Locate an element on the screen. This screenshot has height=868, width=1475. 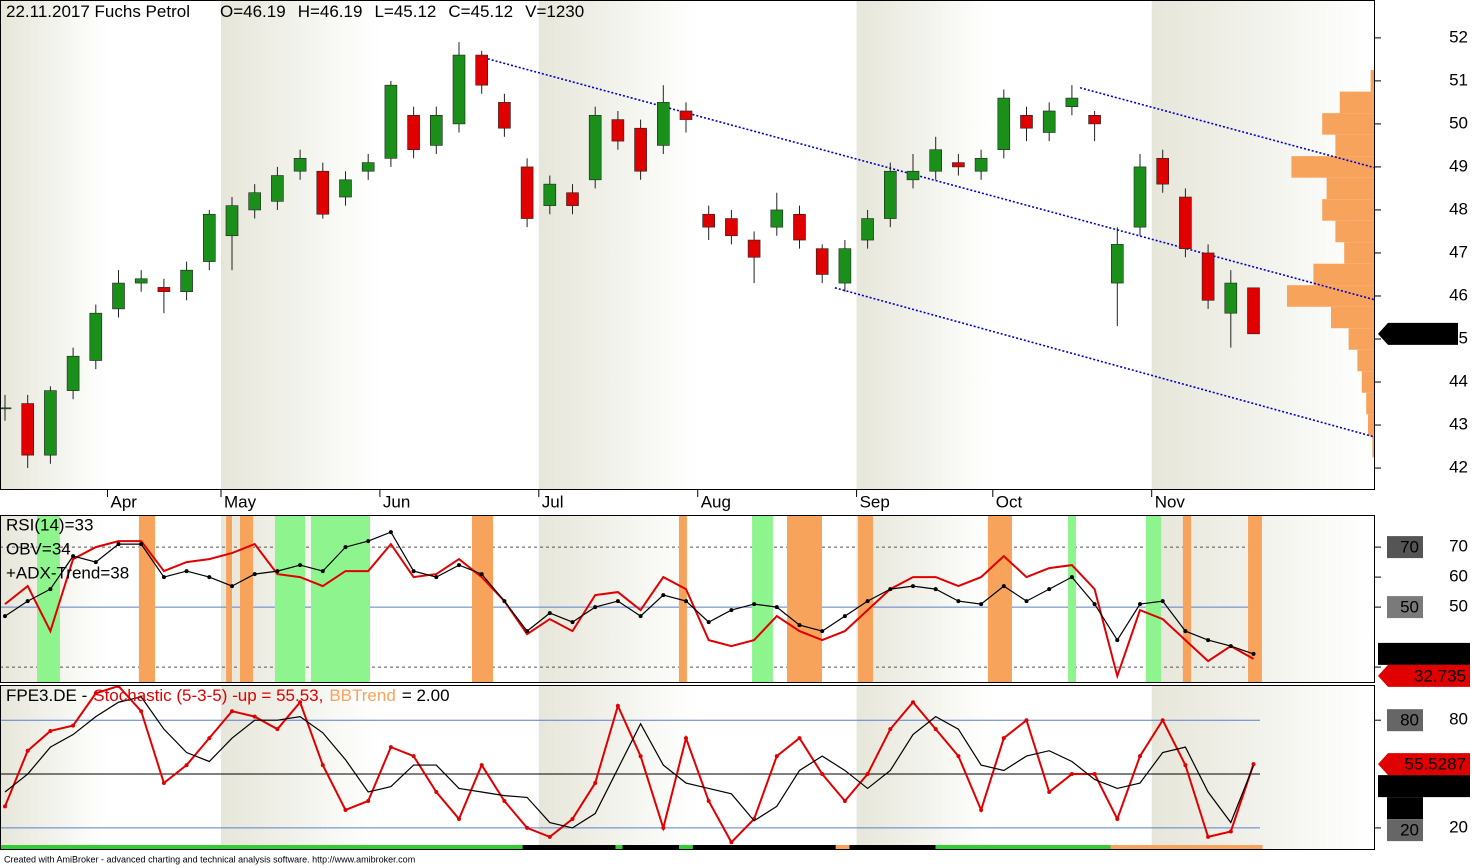
y-tick-label: 50 is located at coordinates (1458, 606).